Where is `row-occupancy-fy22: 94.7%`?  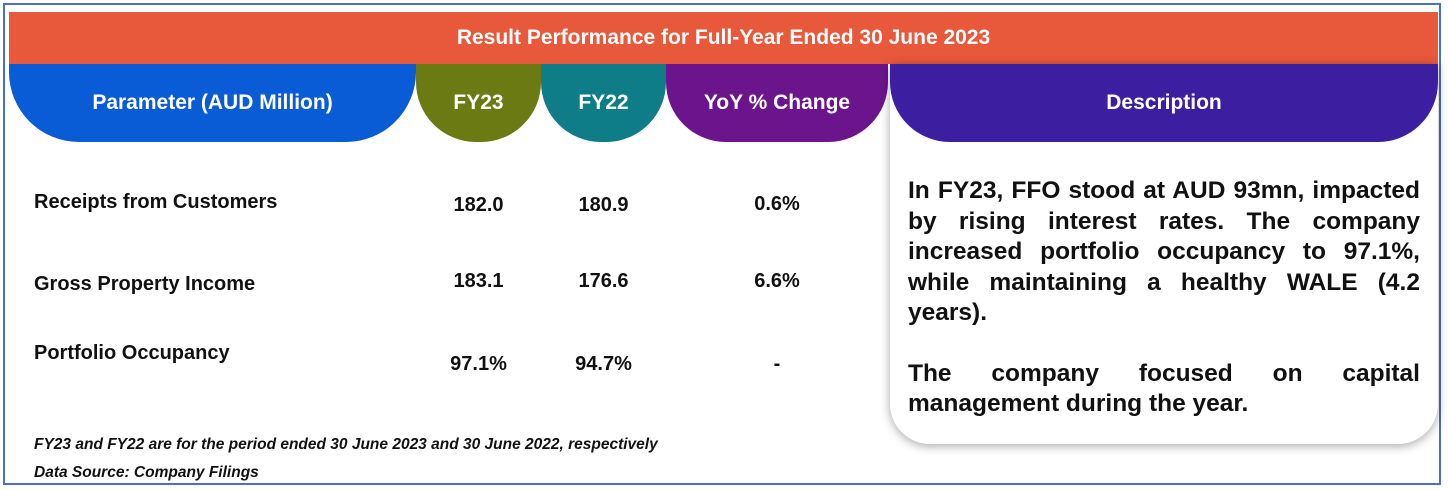
row-occupancy-fy22: 94.7% is located at coordinates (603, 364).